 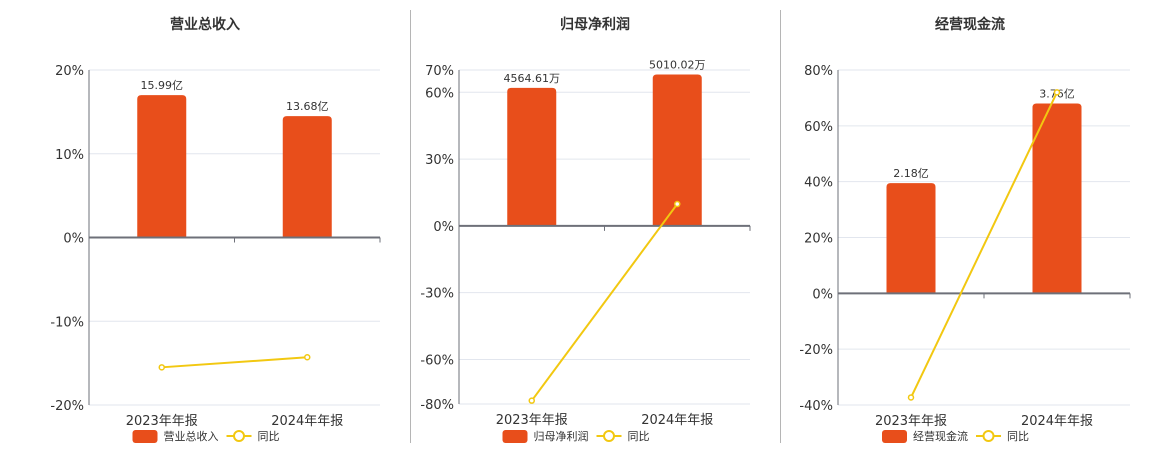 What do you see at coordinates (437, 360) in the screenshot?
I see `y-tick-label: -60%` at bounding box center [437, 360].